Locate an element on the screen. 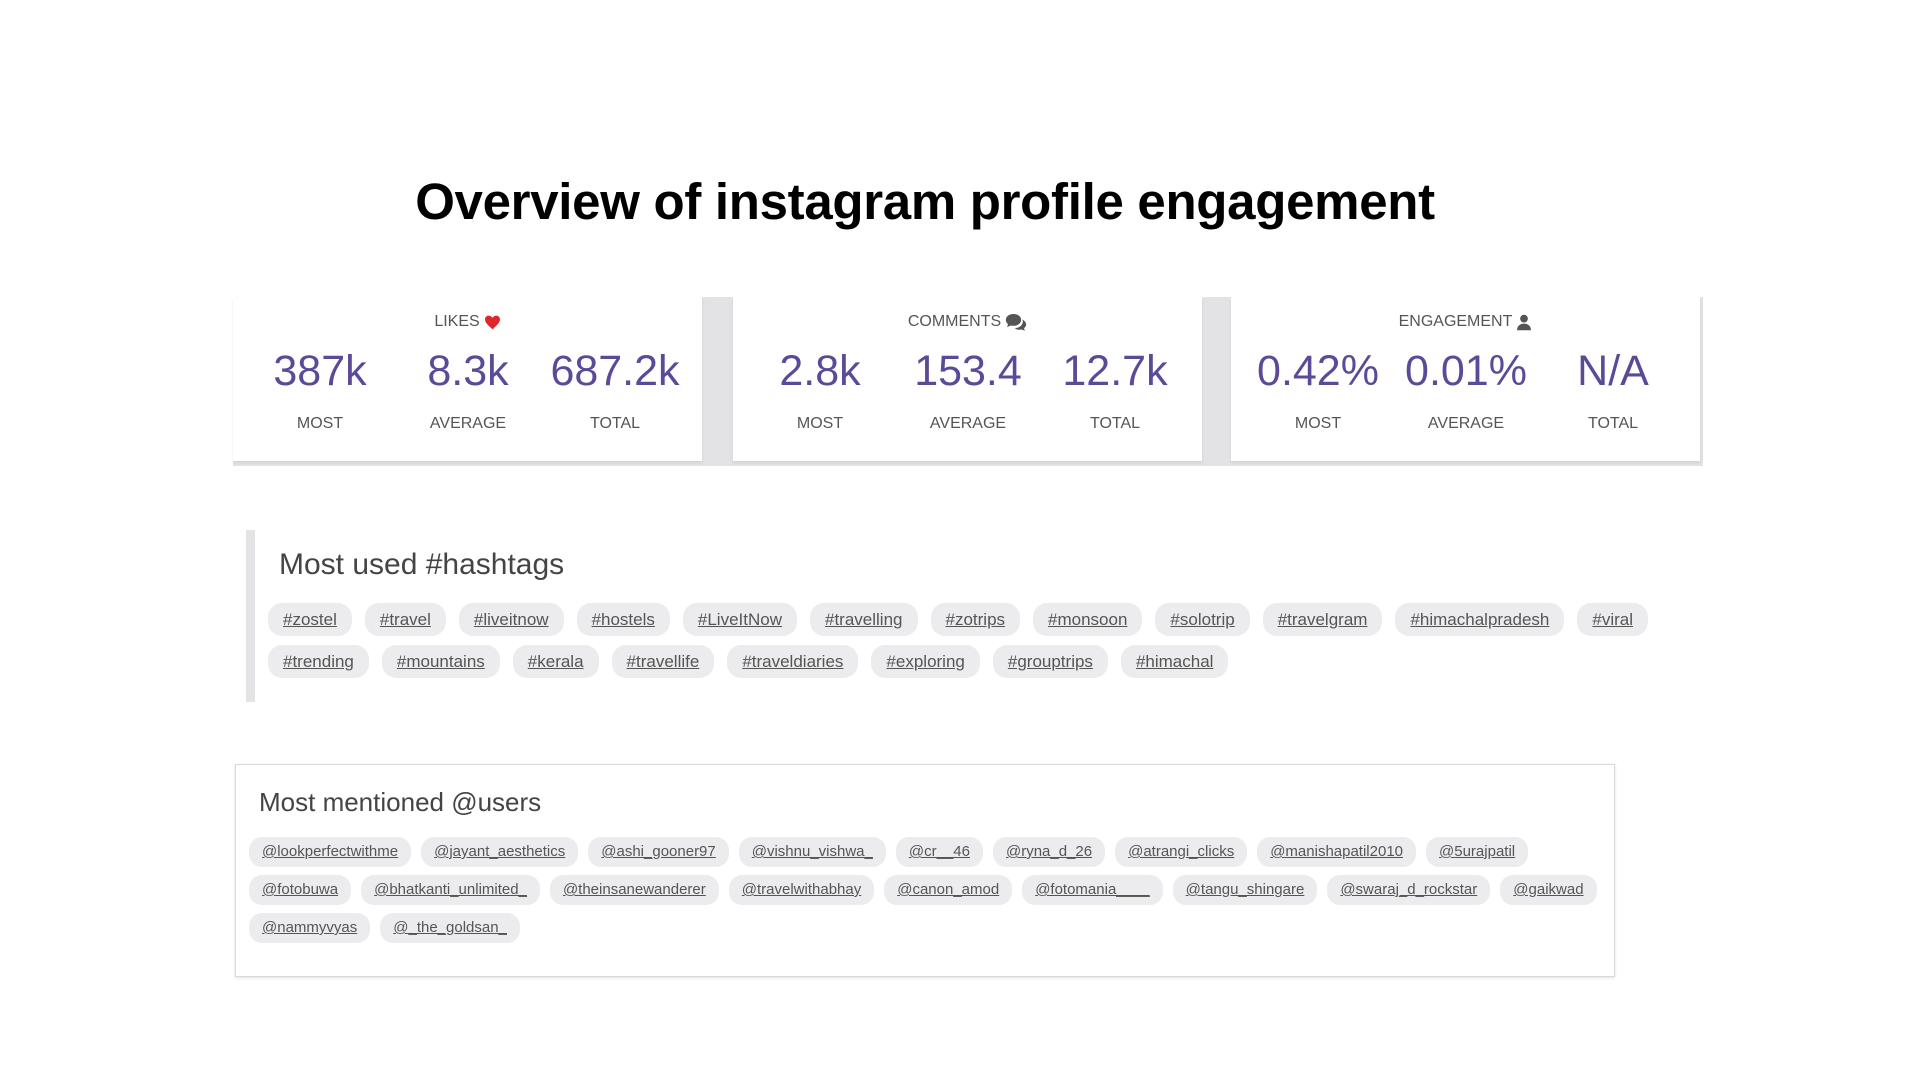 This screenshot has height=1080, width=1920. hashtag-pill: #himachalpradesh is located at coordinates (1480, 619).